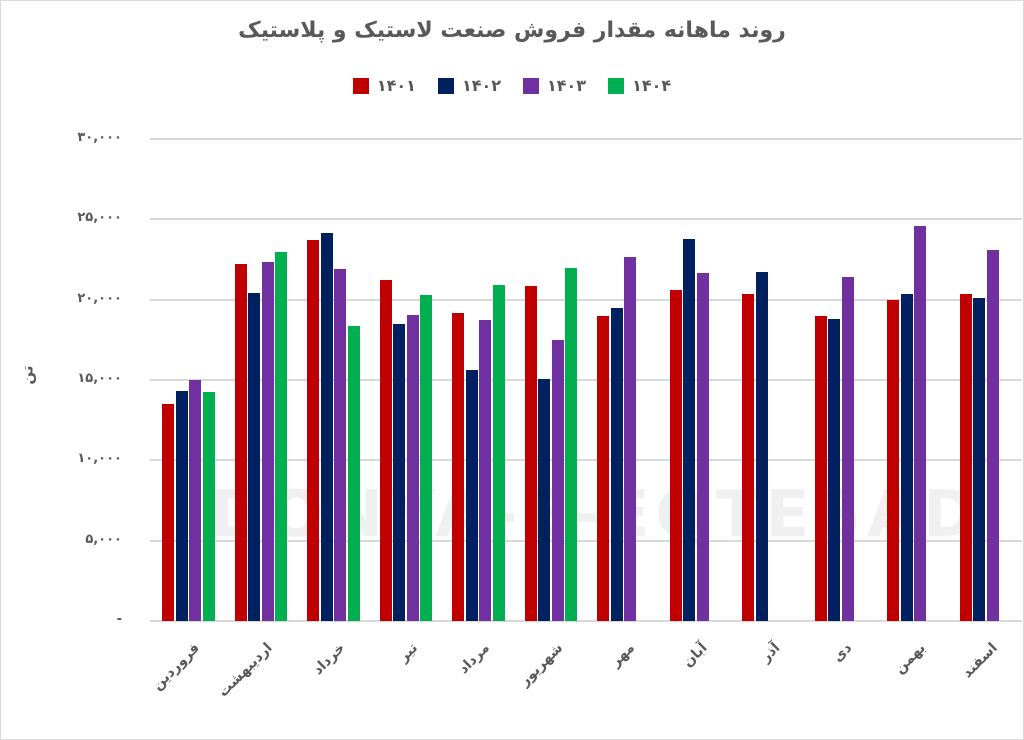  What do you see at coordinates (396, 85) in the screenshot?
I see `legend-label: ۱۴۰۱` at bounding box center [396, 85].